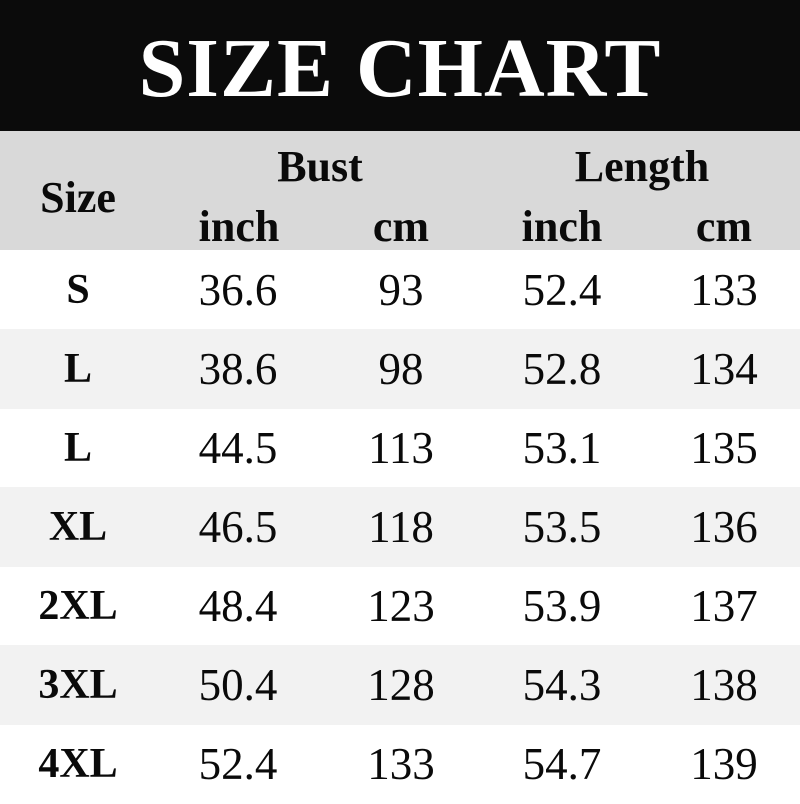  I want to click on cell-length-cm: 135, so click(724, 448).